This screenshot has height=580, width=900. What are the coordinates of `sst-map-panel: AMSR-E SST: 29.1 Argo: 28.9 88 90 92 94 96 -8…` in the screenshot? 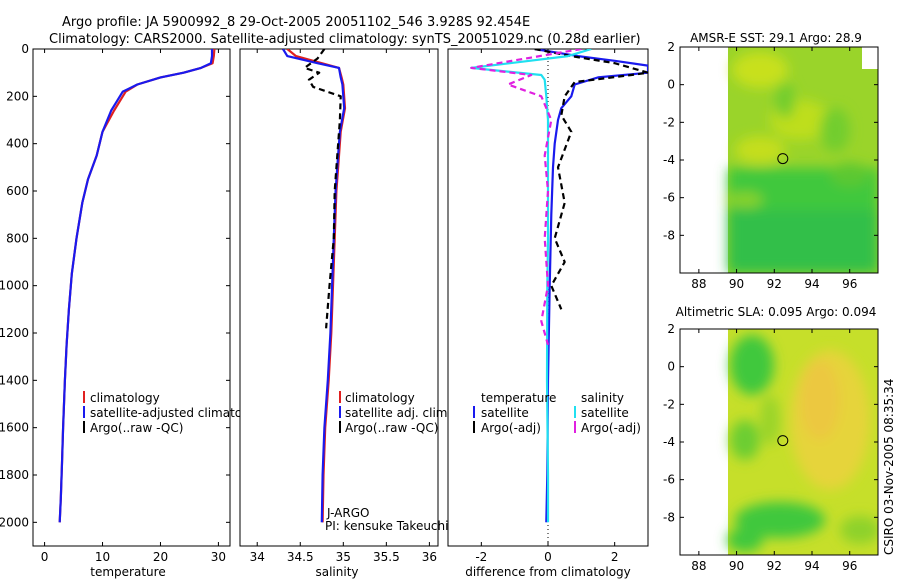 It's located at (771, 161).